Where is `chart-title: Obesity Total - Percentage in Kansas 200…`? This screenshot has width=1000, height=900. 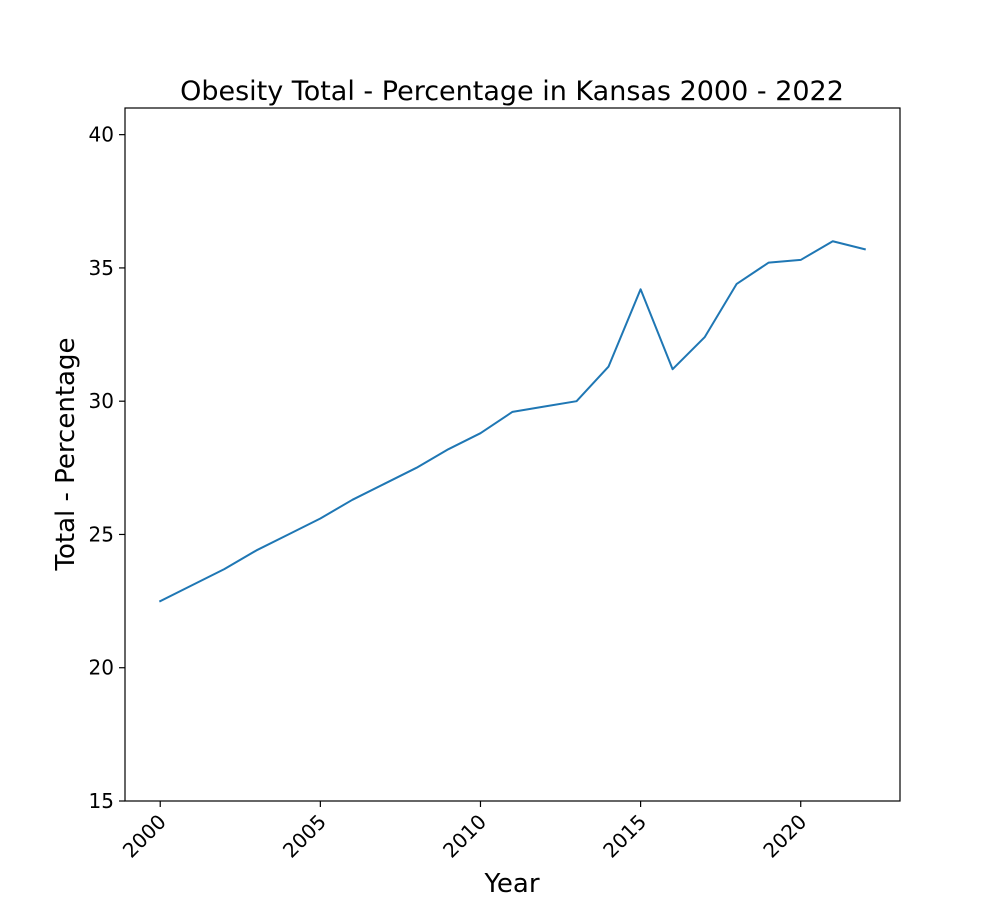
chart-title: Obesity Total - Percentage in Kansas 200… is located at coordinates (512, 91).